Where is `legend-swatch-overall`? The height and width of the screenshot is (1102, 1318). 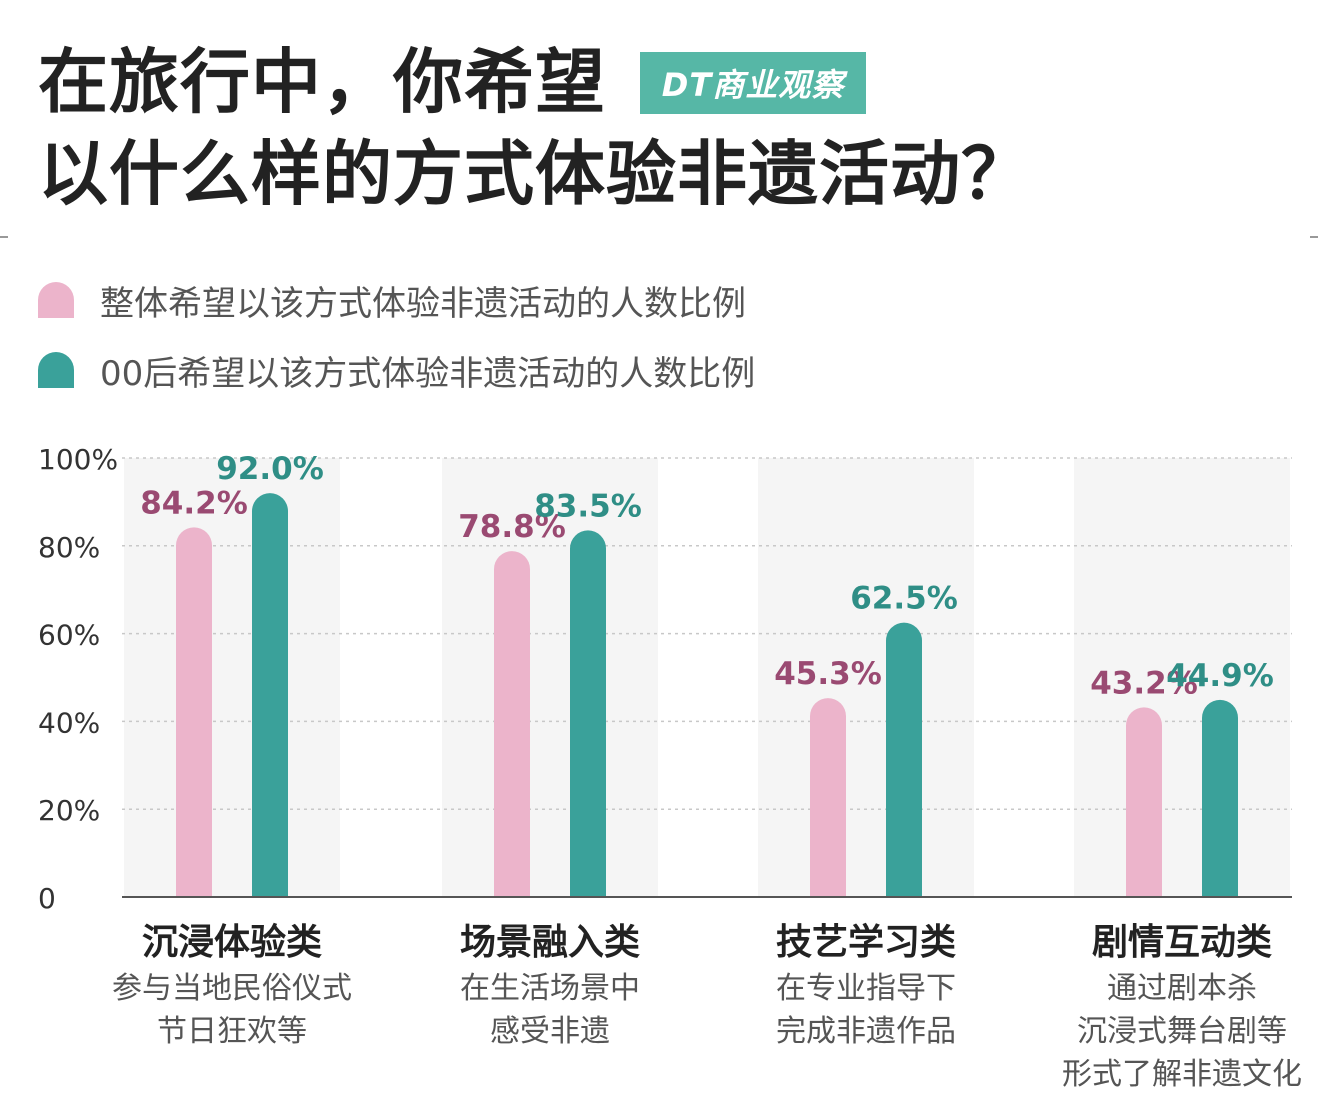 legend-swatch-overall is located at coordinates (56, 300).